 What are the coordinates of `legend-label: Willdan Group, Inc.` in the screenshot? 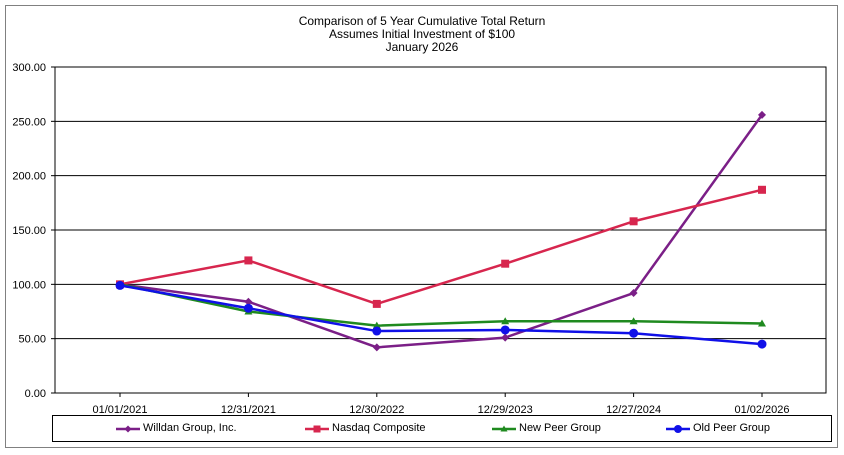 It's located at (190, 428).